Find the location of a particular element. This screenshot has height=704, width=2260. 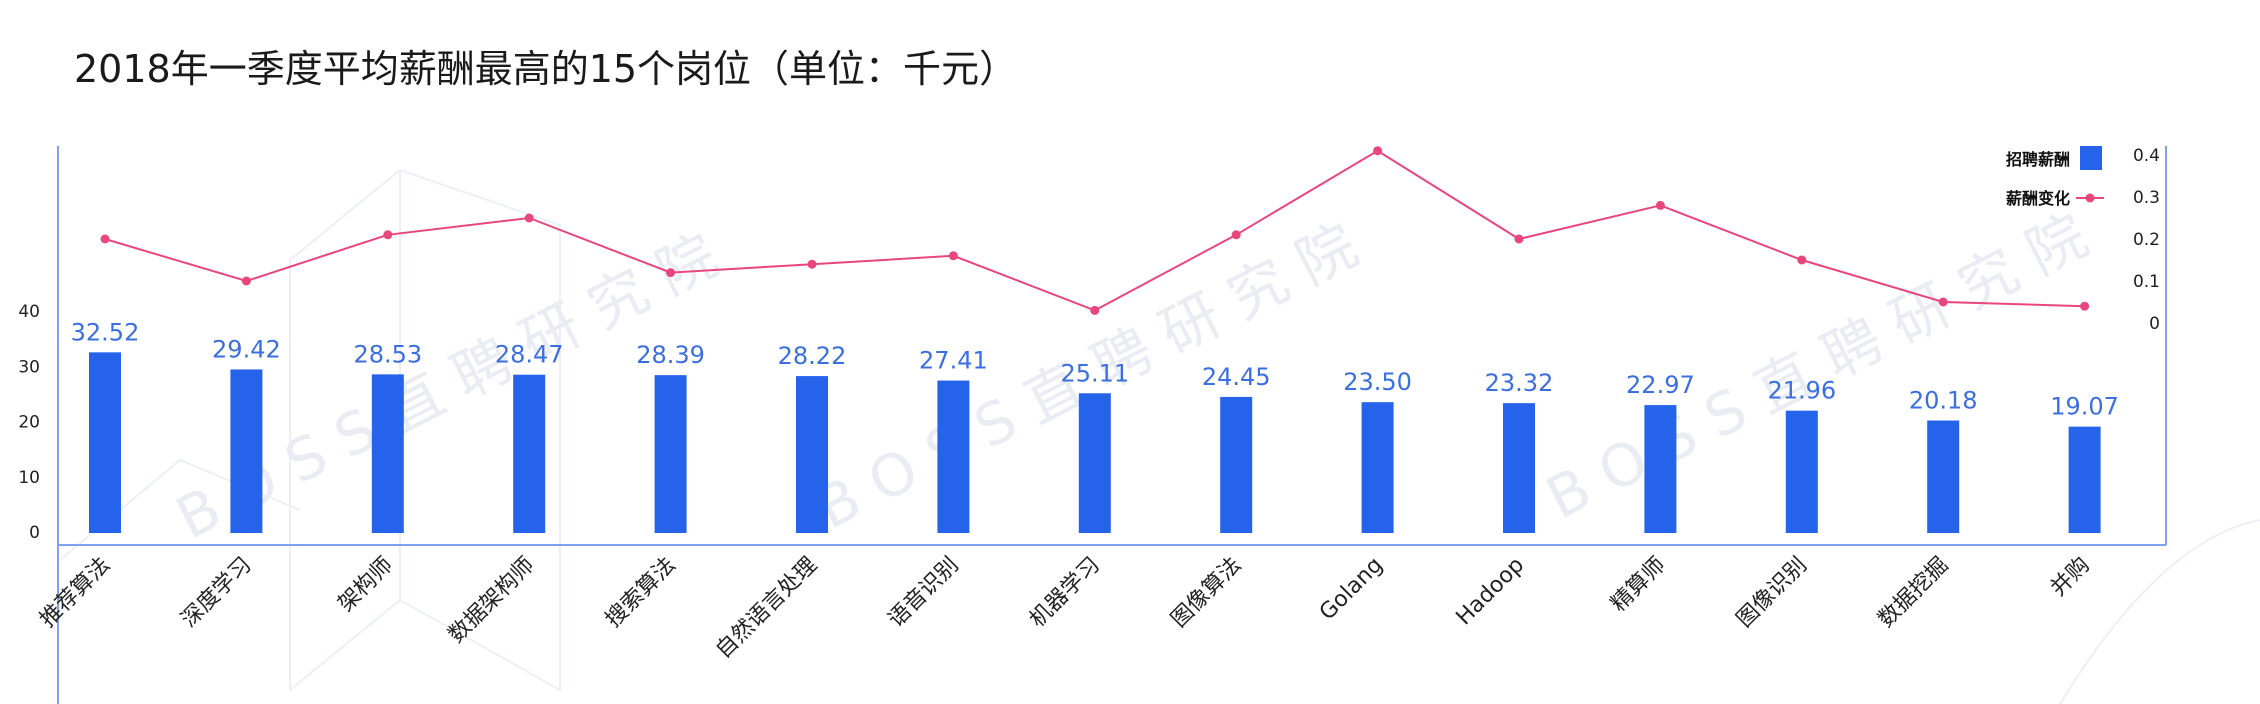

x-axis-category-label: 精算师 is located at coordinates (1638, 585).